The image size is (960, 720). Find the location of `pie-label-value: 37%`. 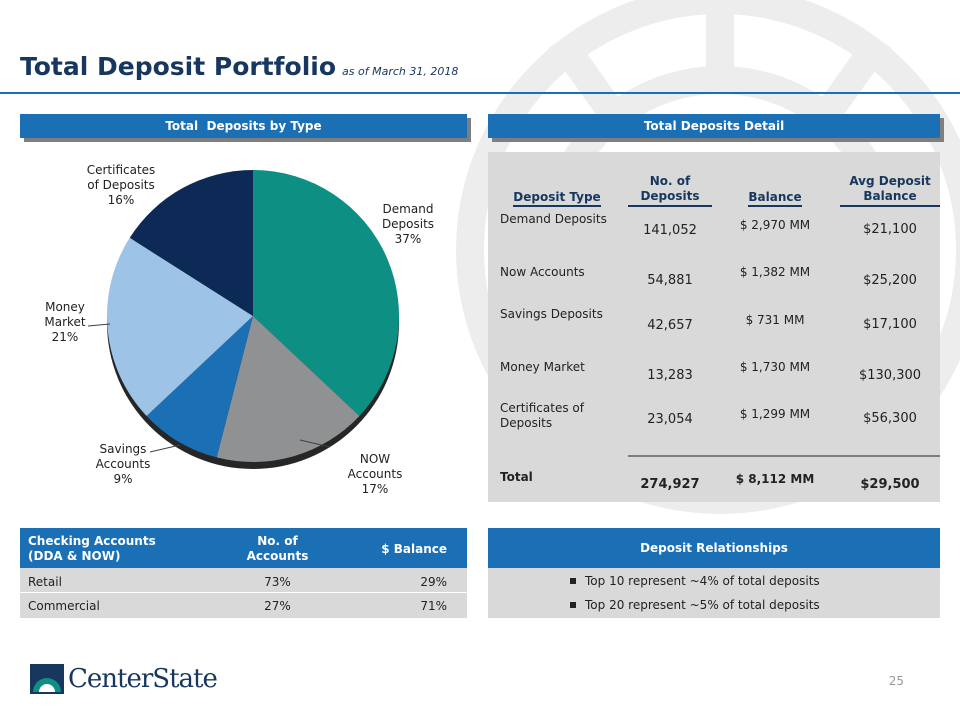

pie-label-value: 37% is located at coordinates (408, 239).